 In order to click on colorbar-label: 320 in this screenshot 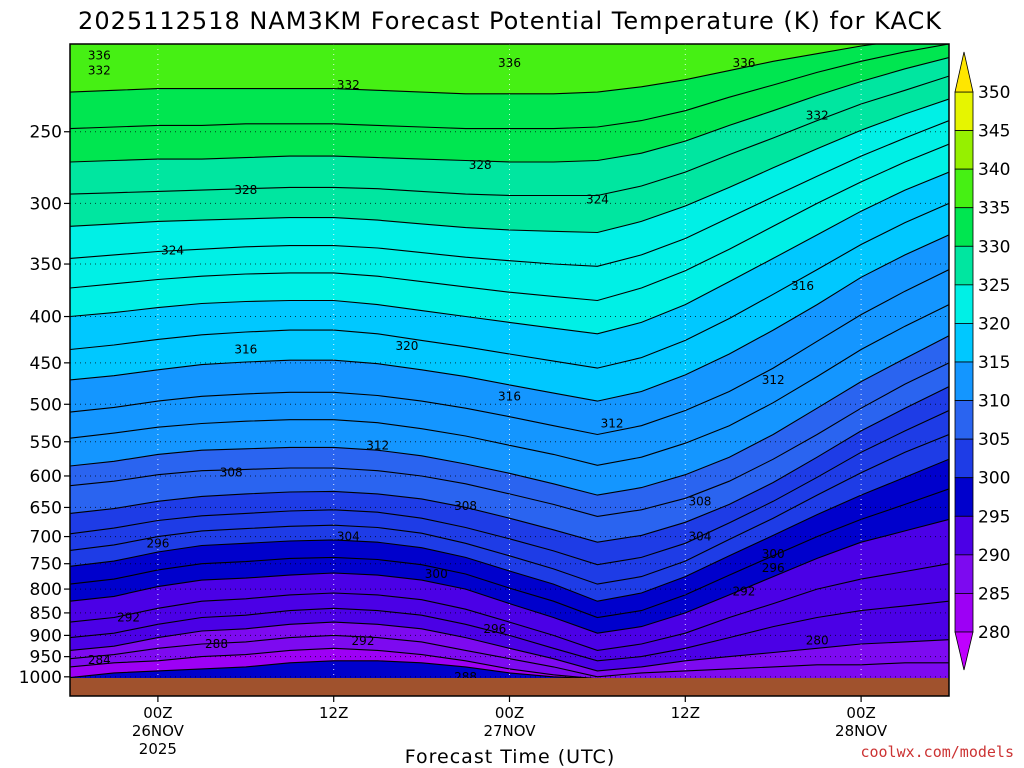, I will do `click(994, 324)`.